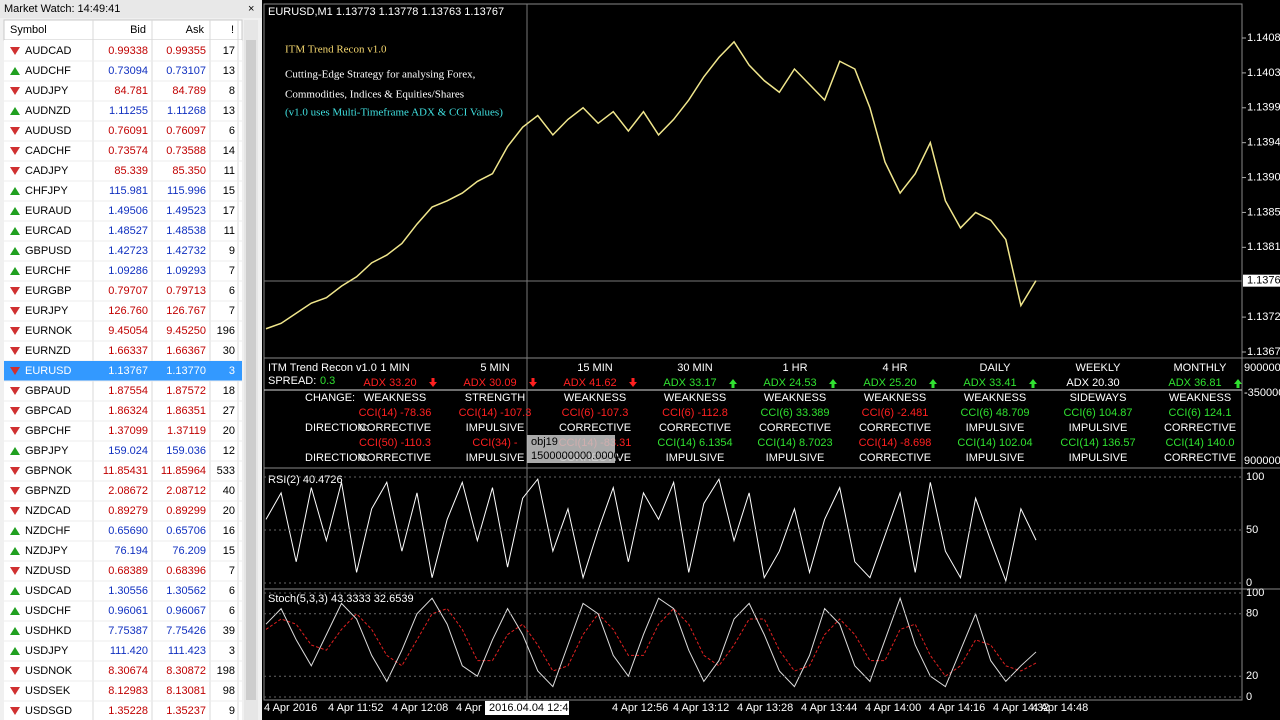 This screenshot has height=720, width=1280. I want to click on ask: 1.37119, so click(186, 431).